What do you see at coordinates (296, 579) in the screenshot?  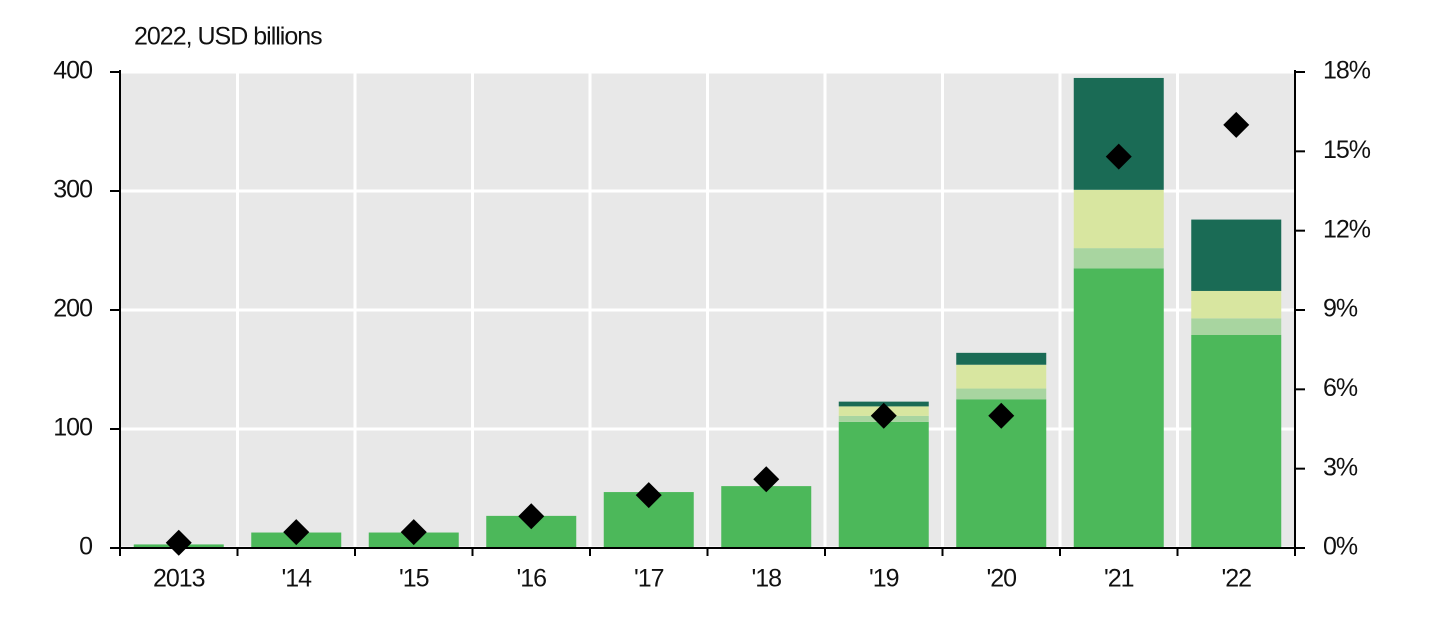 I see `x-tick-label: '14` at bounding box center [296, 579].